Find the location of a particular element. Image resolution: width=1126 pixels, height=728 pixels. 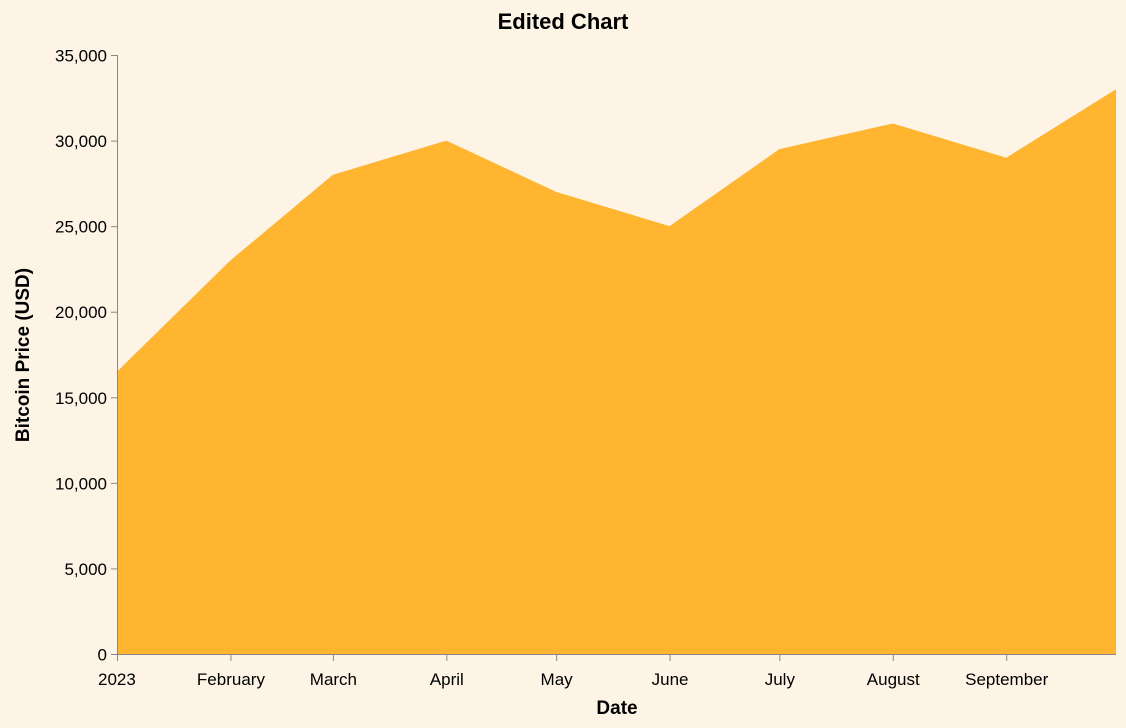

y-tick-label: 20,000 is located at coordinates (81, 312).